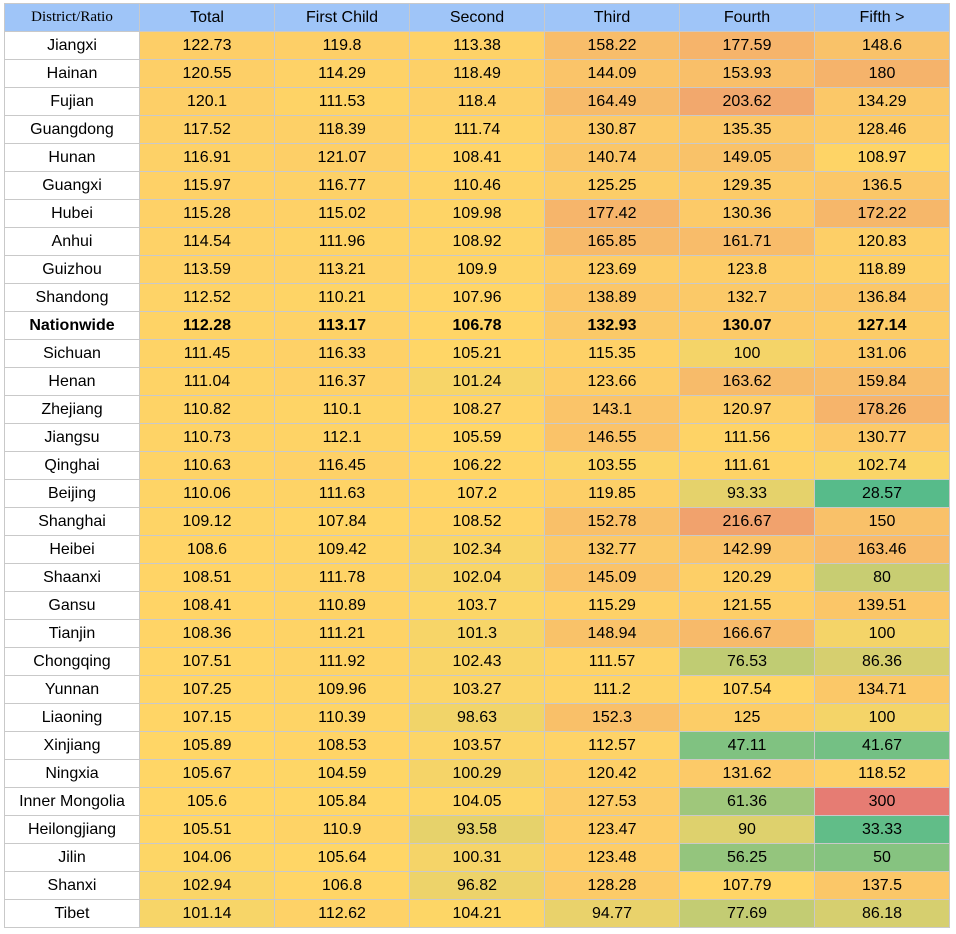  Describe the element at coordinates (747, 745) in the screenshot. I see `ratio-value-cell: 47.11` at that location.